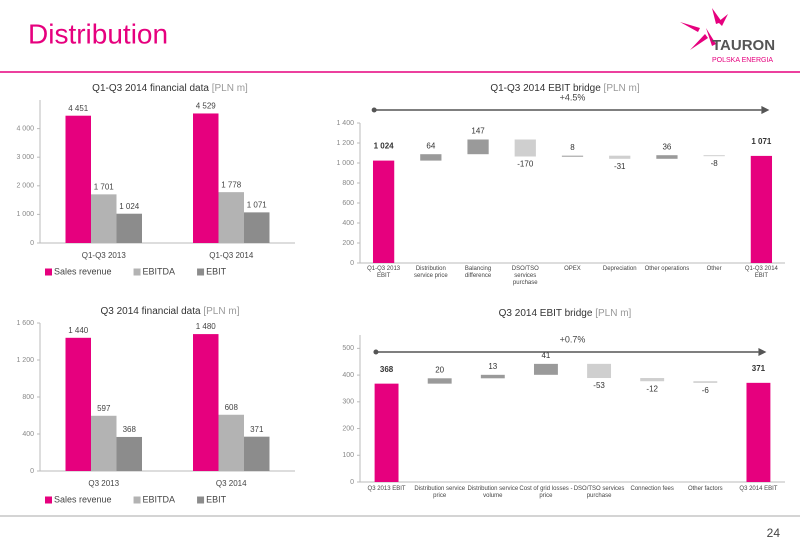 The height and width of the screenshot is (554, 800). Describe the element at coordinates (572, 147) in the screenshot. I see `data-label: 8` at that location.